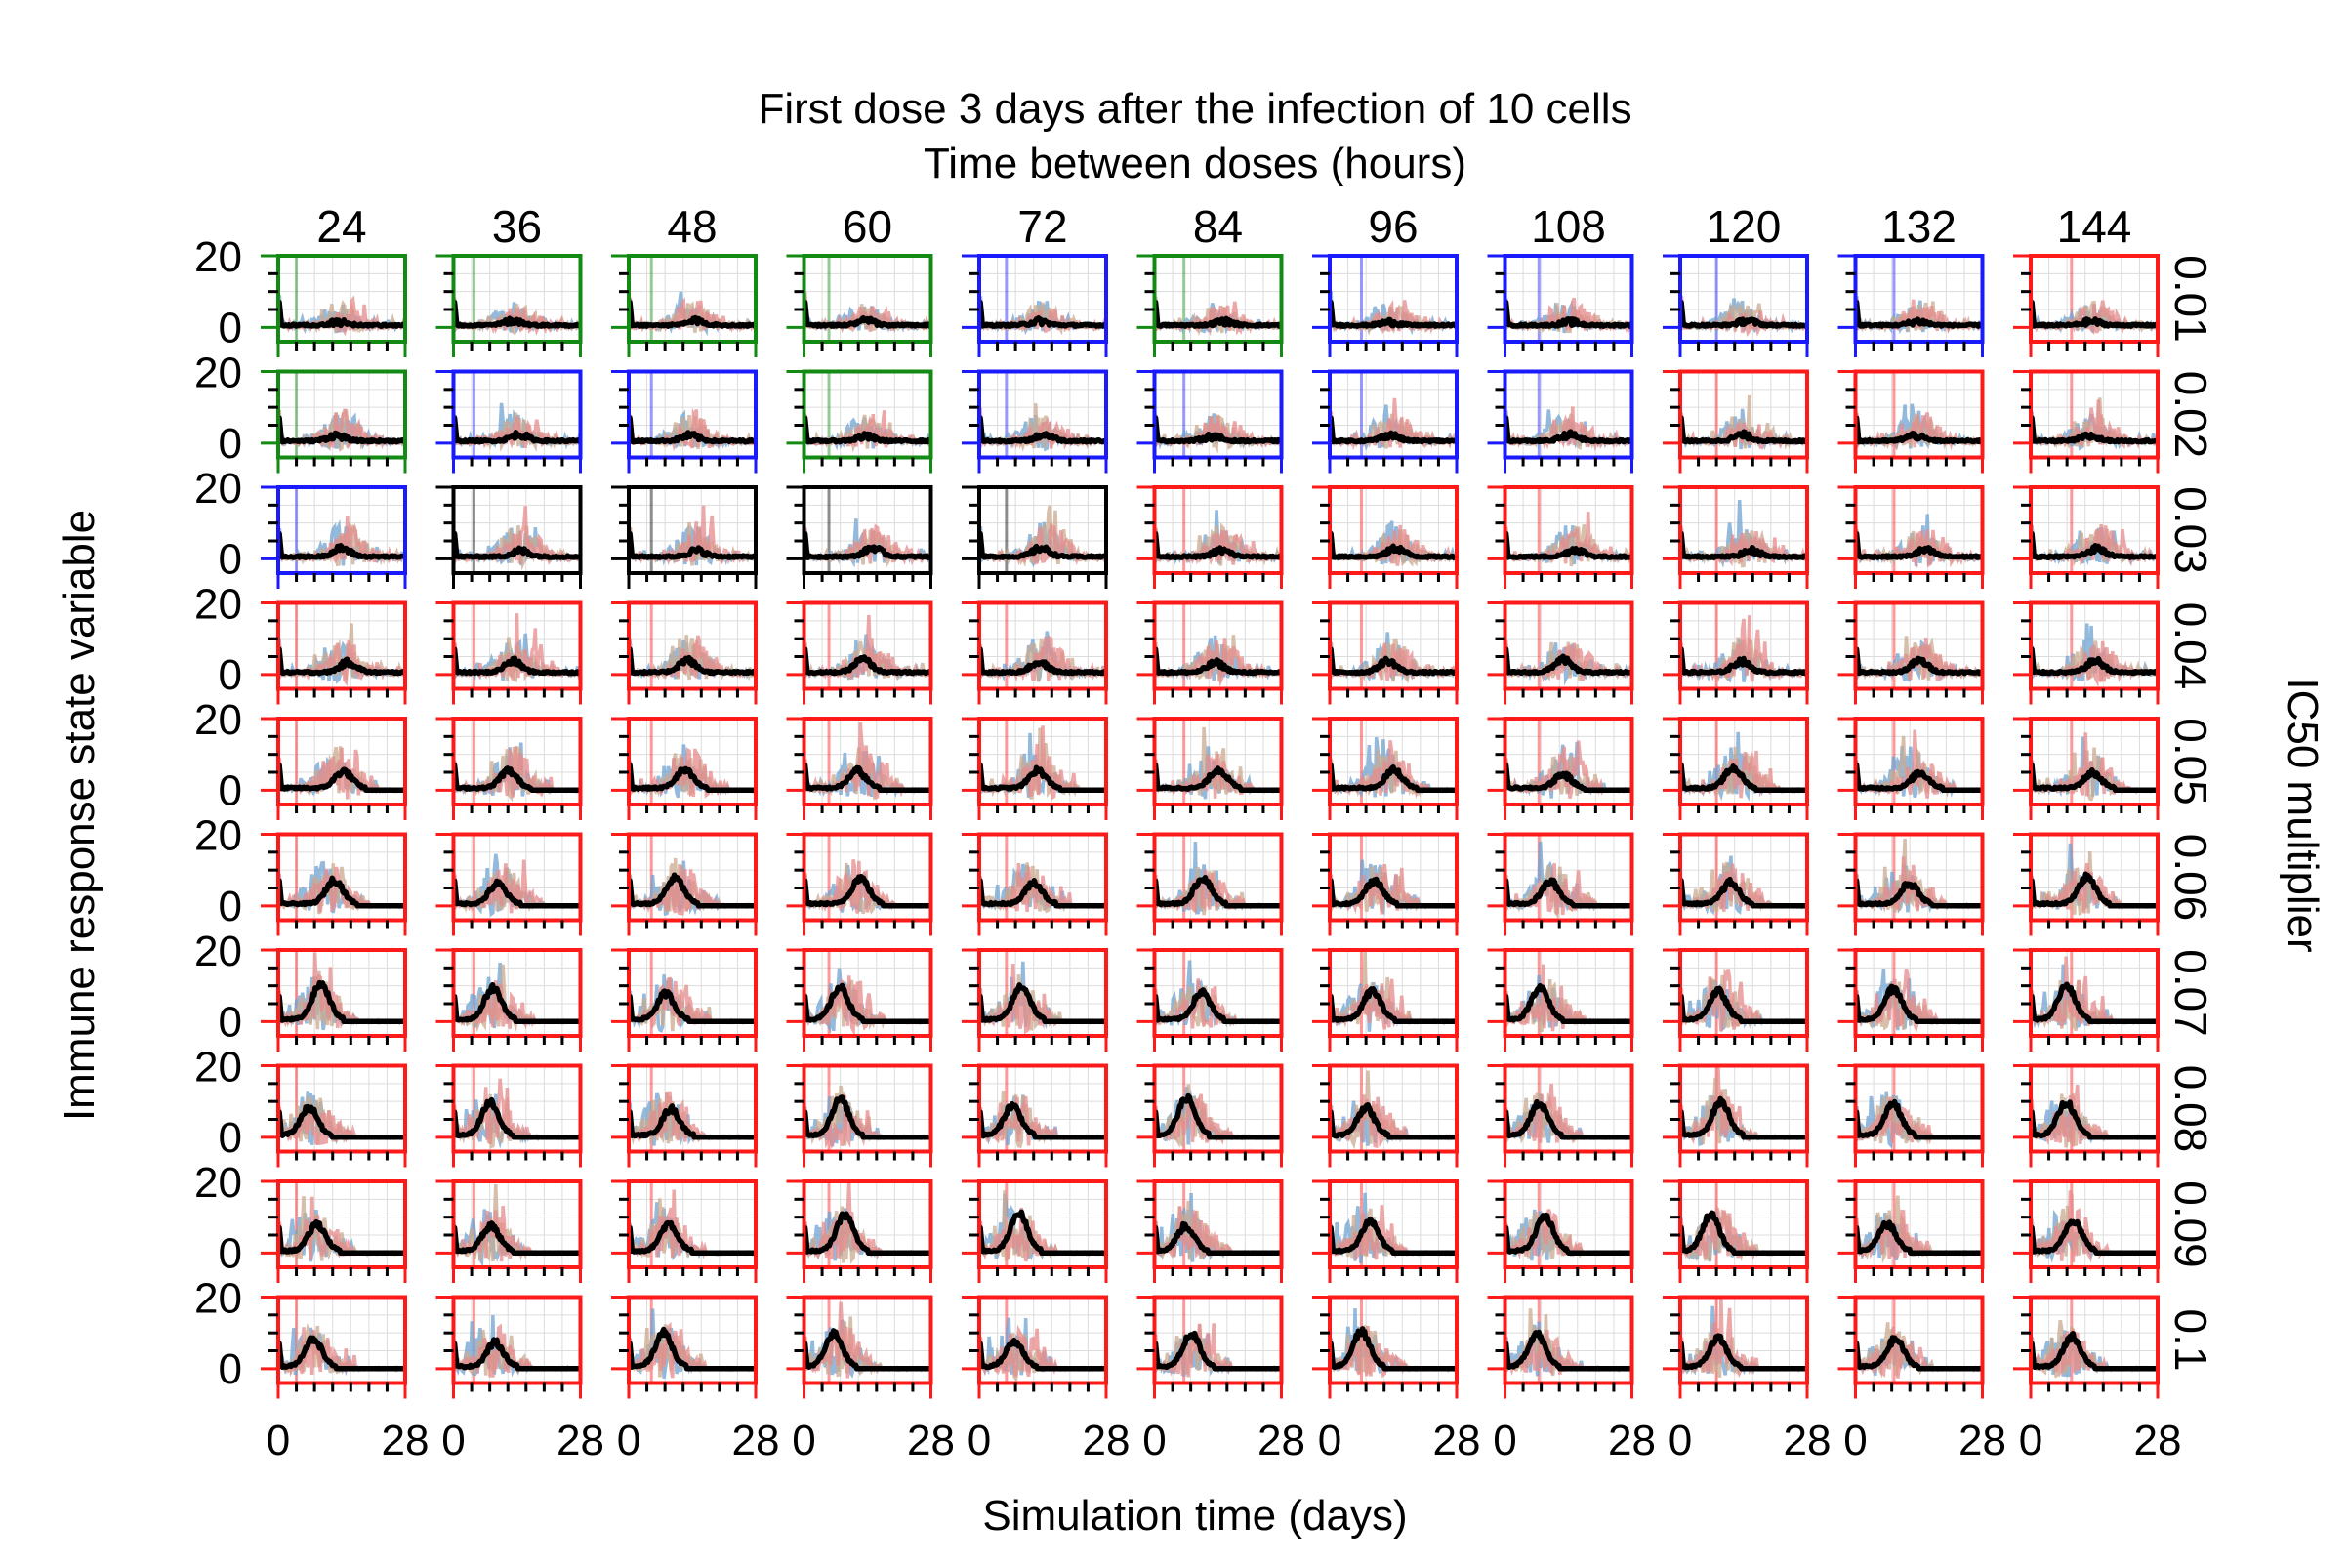 The image size is (2349, 1568). Describe the element at coordinates (2303, 815) in the screenshot. I see `right-axis-label: IC50 multiplier` at that location.